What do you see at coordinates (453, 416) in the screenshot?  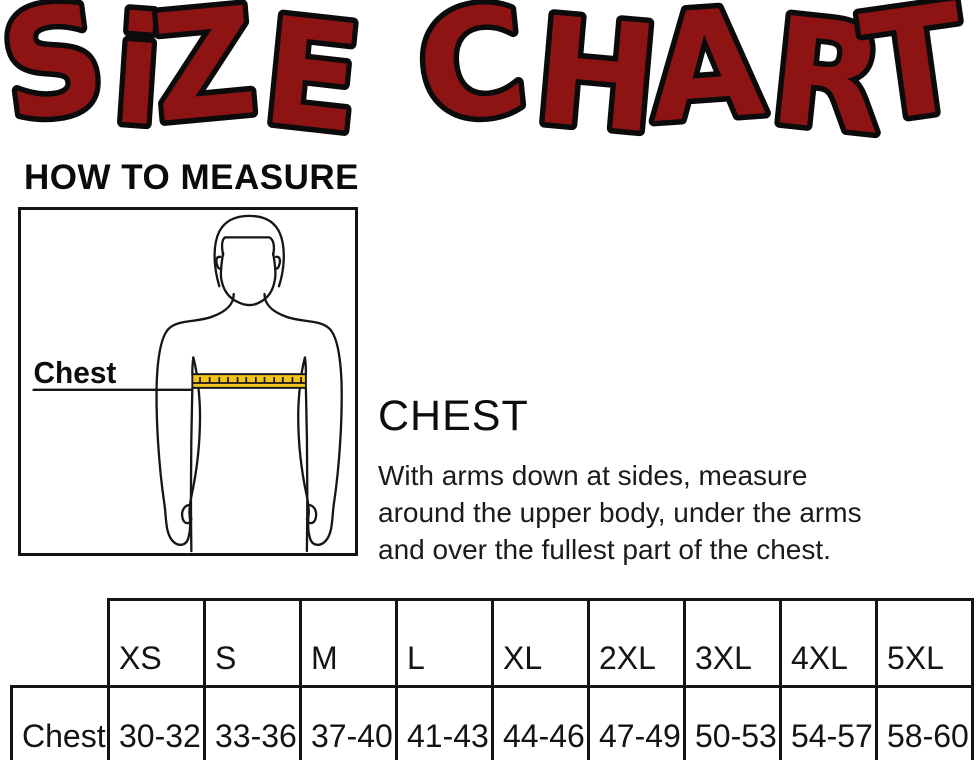 I see `chest-instructions-heading: CHEST` at bounding box center [453, 416].